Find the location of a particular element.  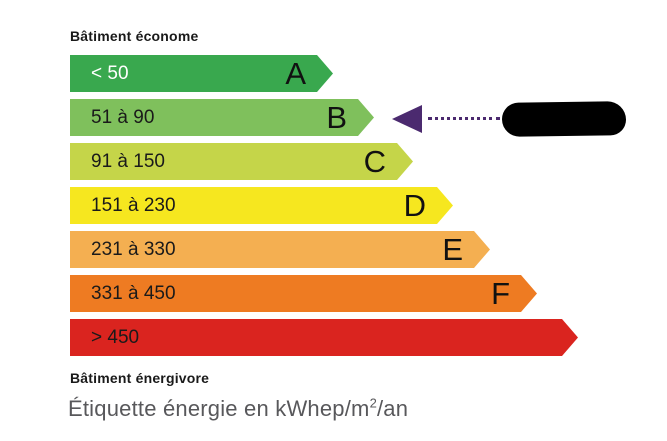

energy-class-letter-b: B is located at coordinates (336, 117).